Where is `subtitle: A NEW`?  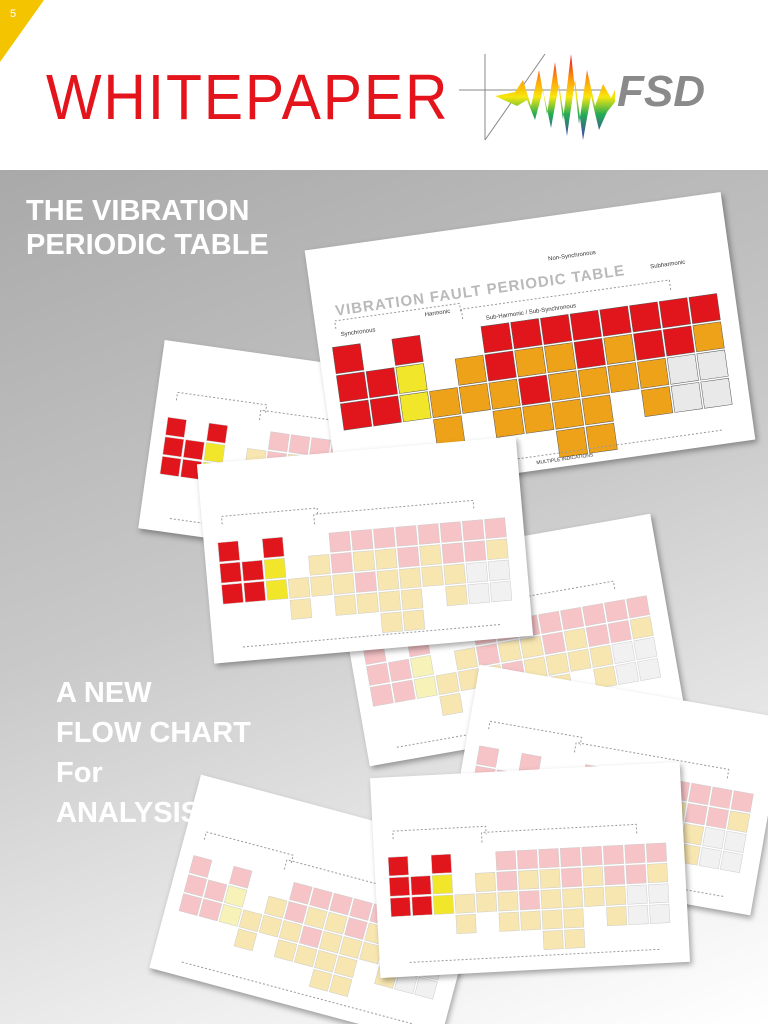 subtitle: A NEW is located at coordinates (104, 693).